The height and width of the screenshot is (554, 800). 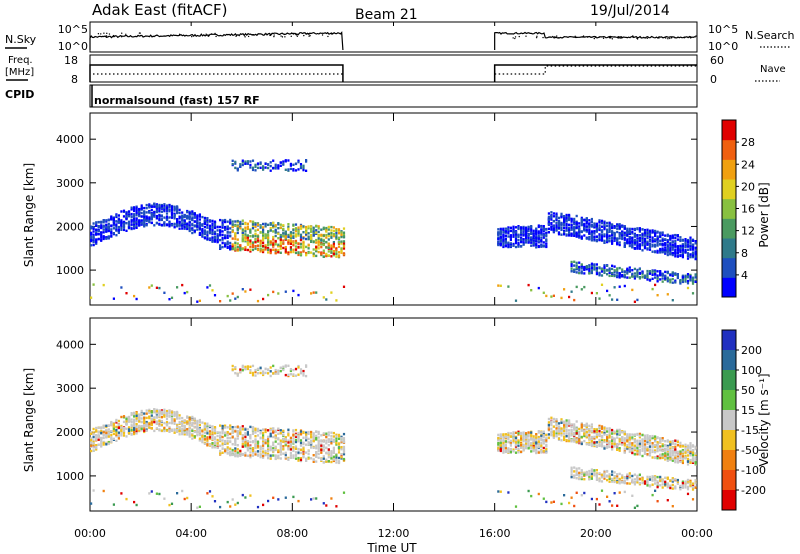 What do you see at coordinates (191, 533) in the screenshot?
I see `x-tick-label: 04:00` at bounding box center [191, 533].